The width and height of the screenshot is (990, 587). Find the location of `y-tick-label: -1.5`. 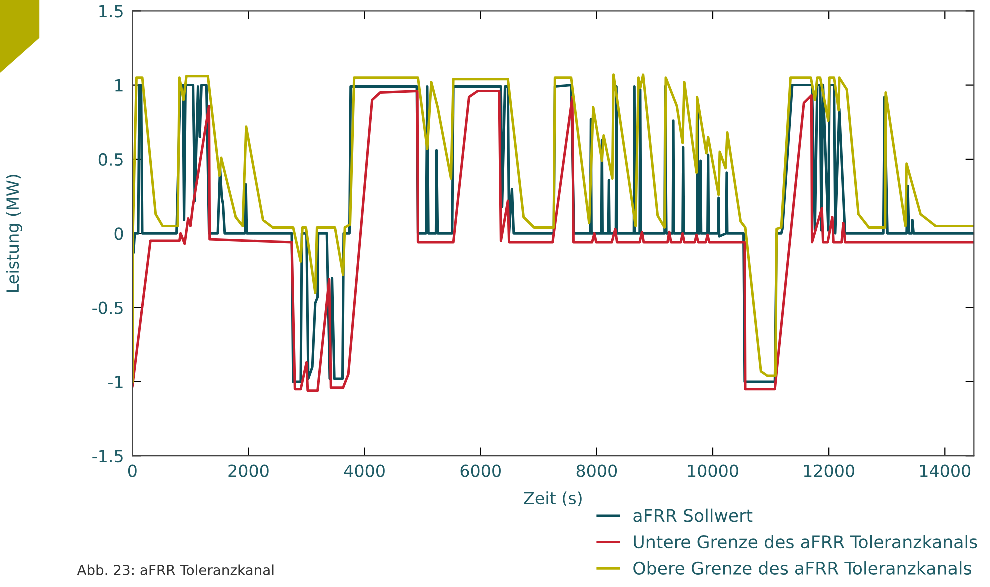

y-tick-label: -1.5 is located at coordinates (107, 456).